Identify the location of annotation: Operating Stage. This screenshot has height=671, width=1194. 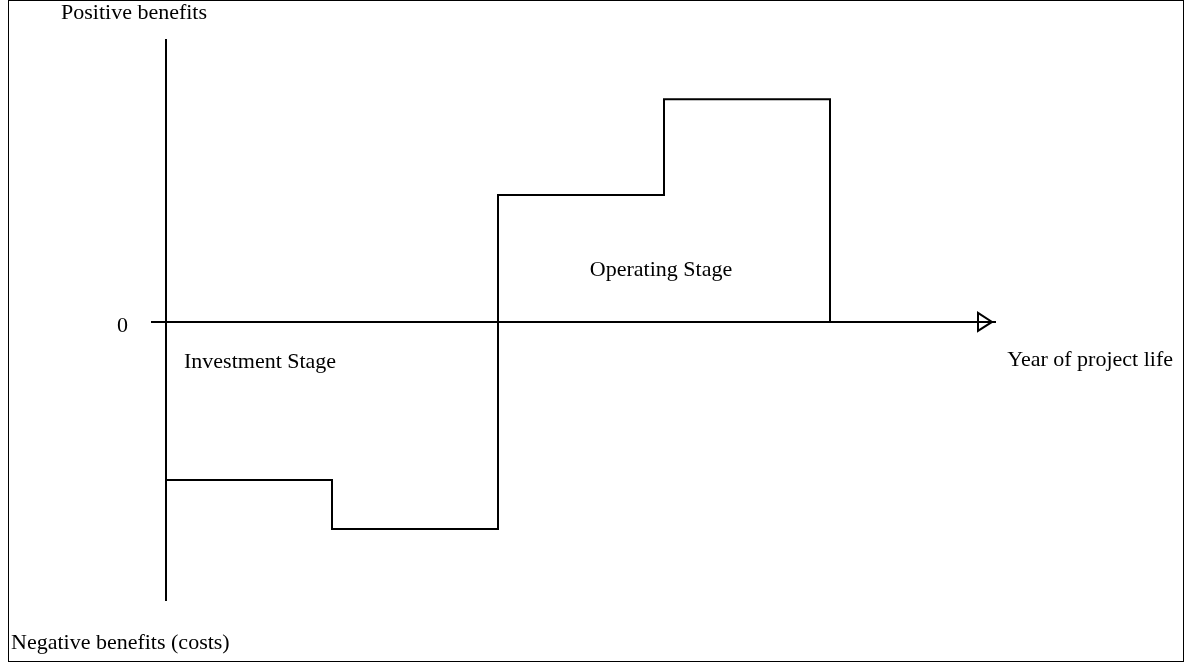
(661, 268).